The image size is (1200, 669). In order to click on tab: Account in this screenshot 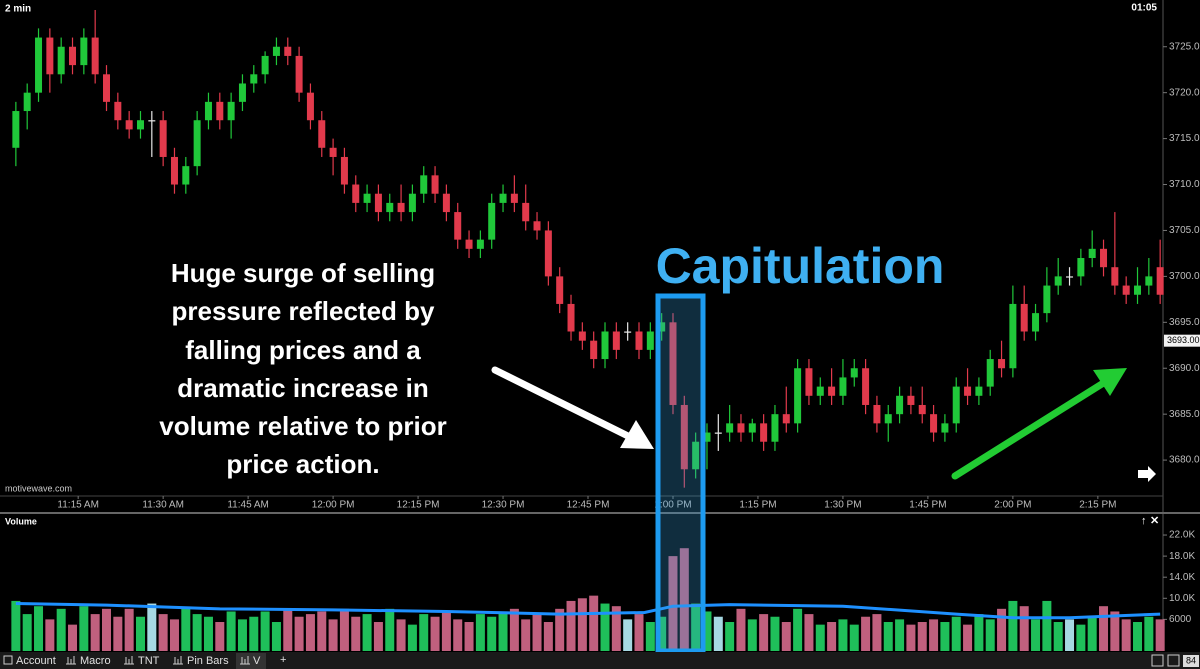, I will do `click(36, 661)`.